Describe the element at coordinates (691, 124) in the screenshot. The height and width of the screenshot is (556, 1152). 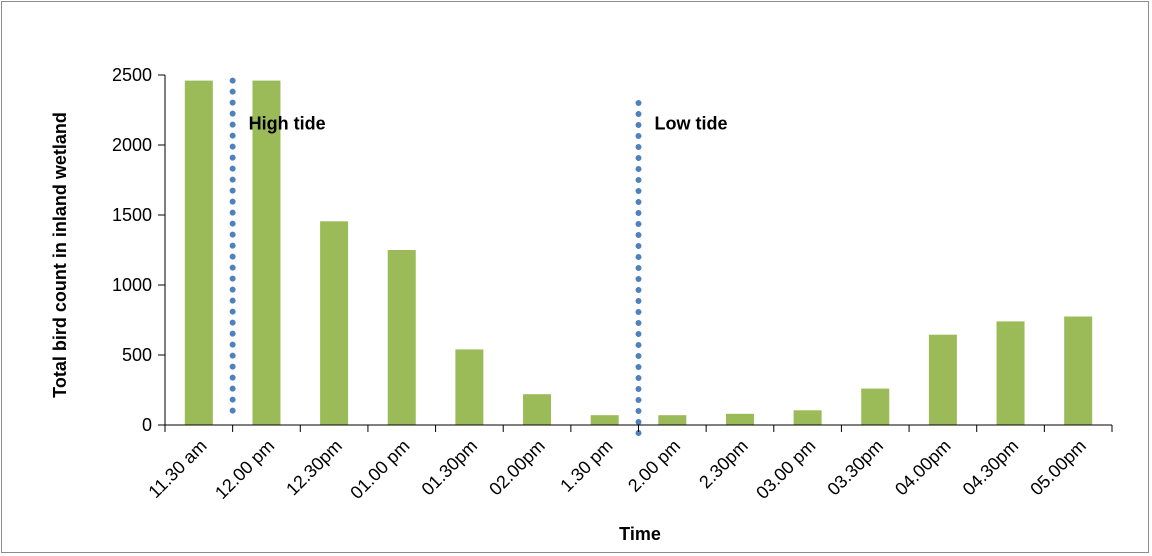
I see `tide-annotation: Low tide` at that location.